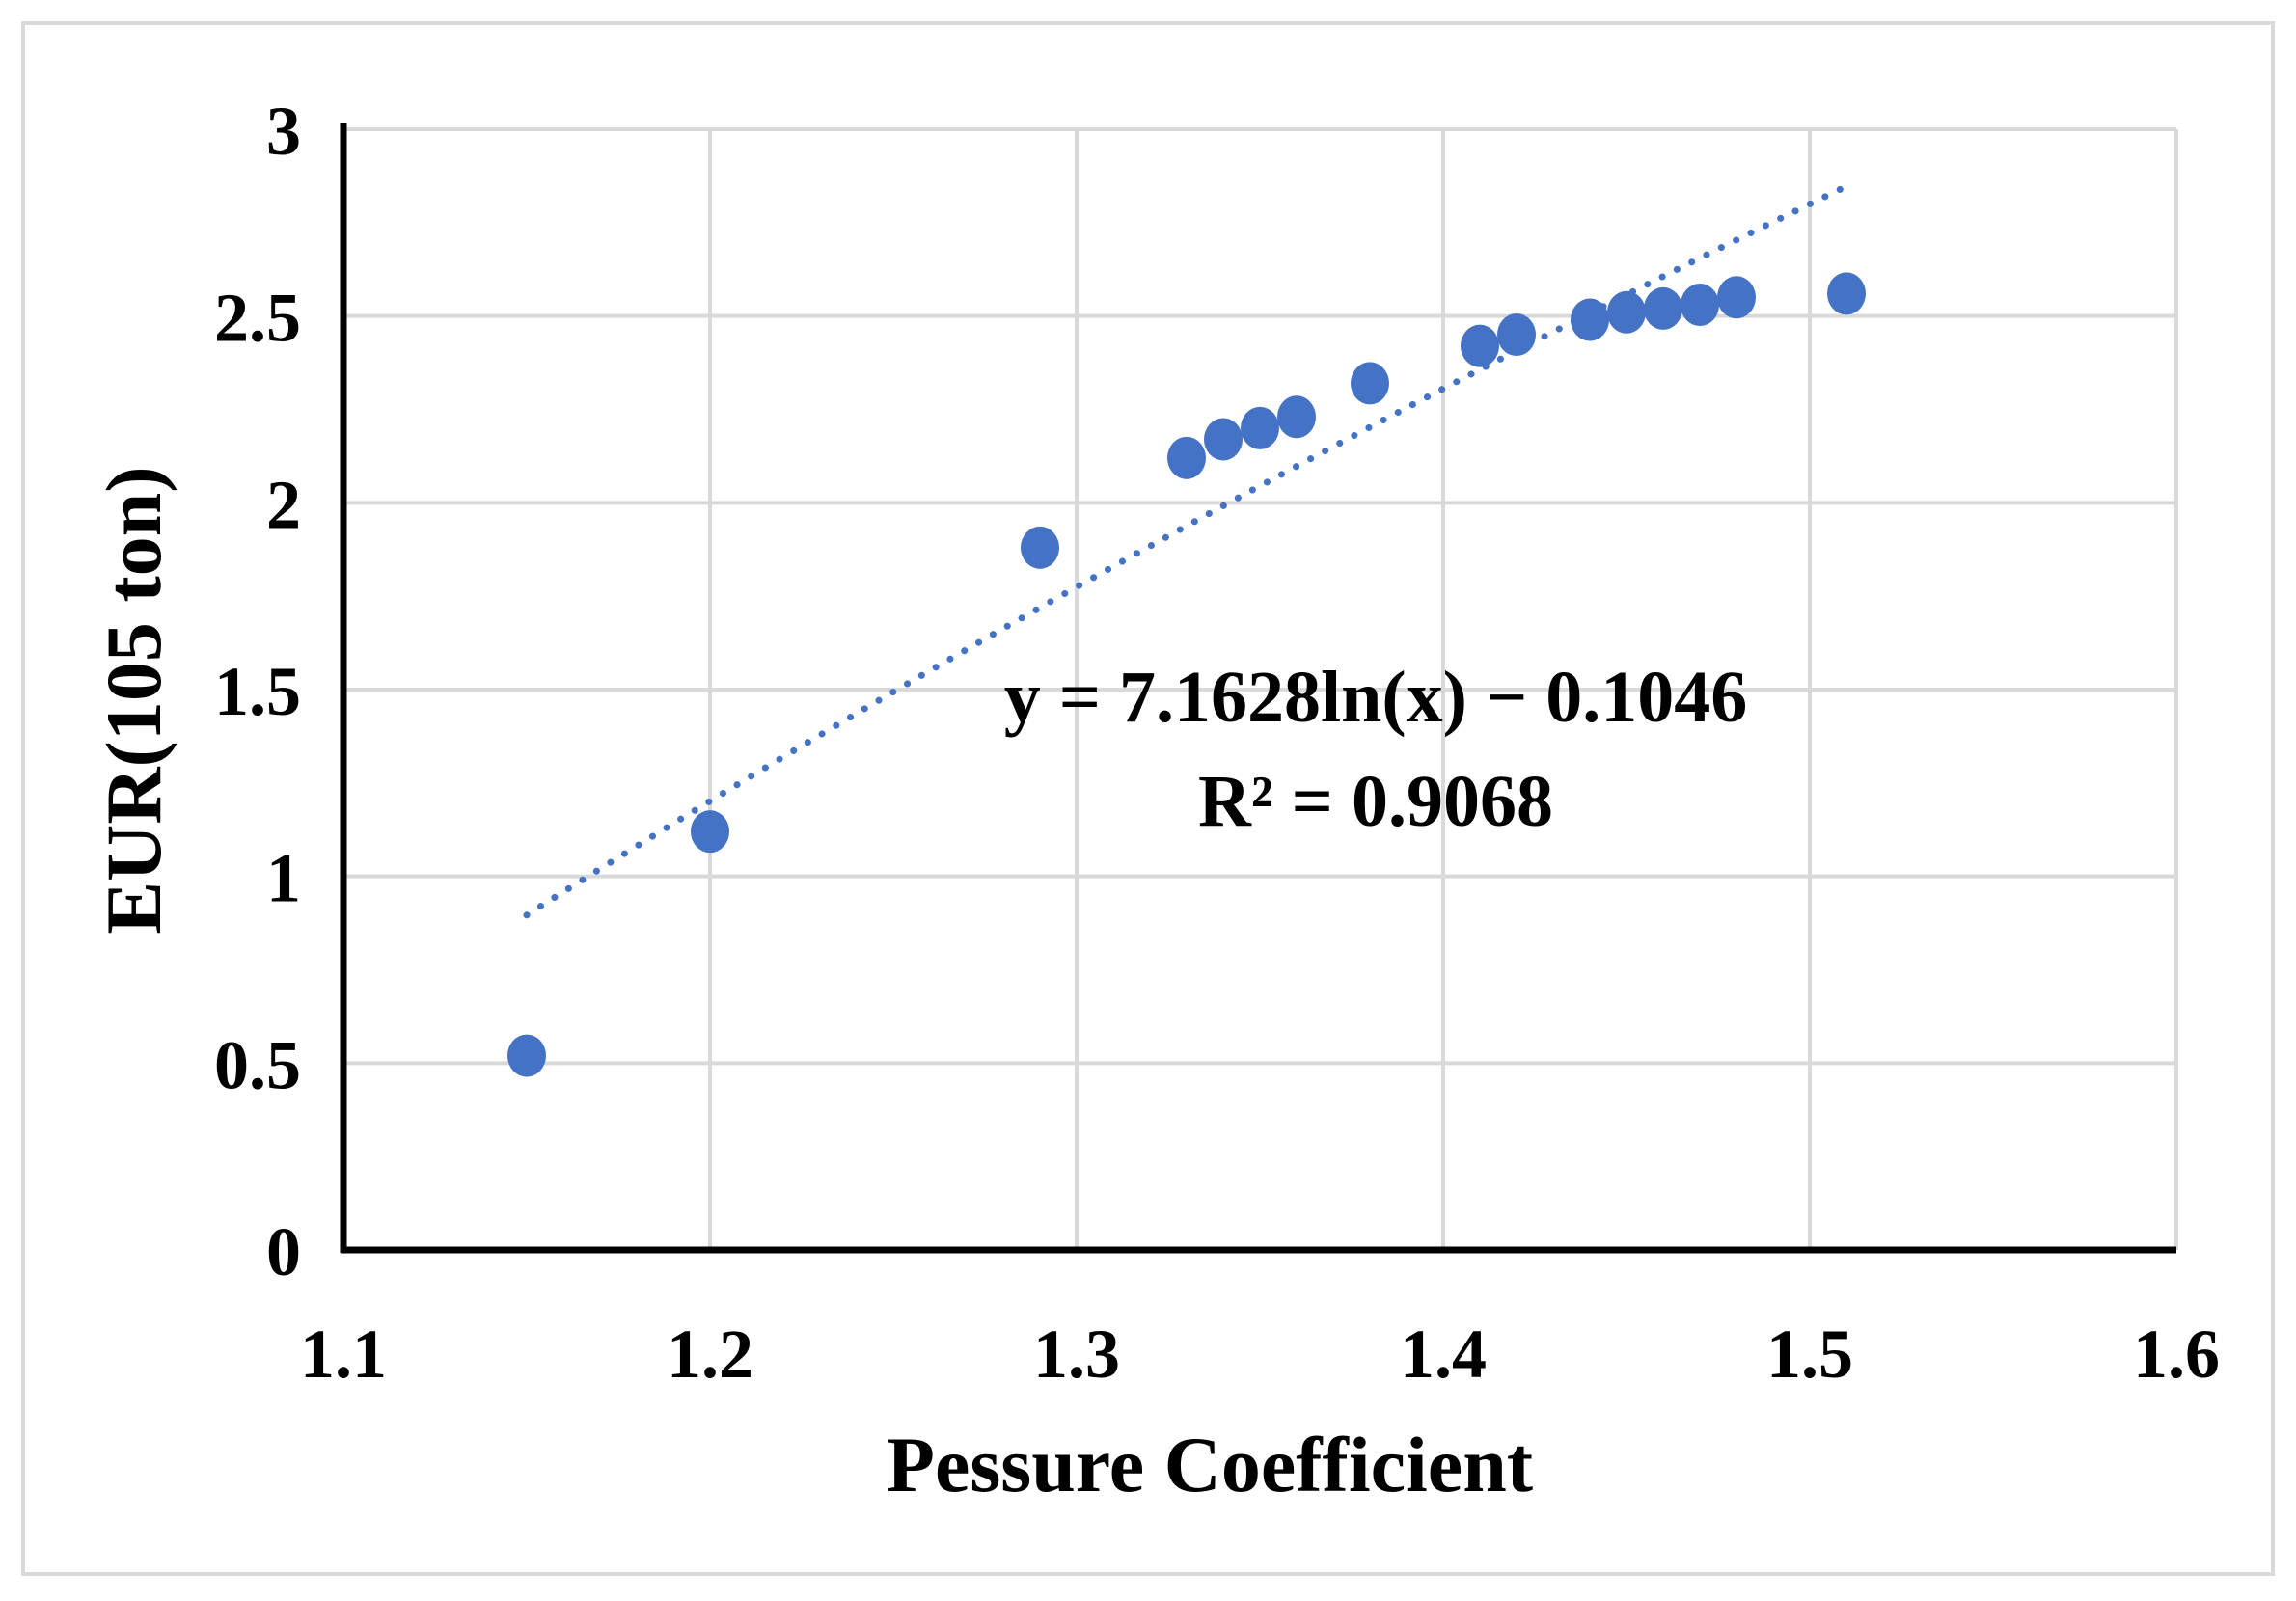  Describe the element at coordinates (1809, 1354) in the screenshot. I see `x-tick-label-1.5: 1.5` at that location.